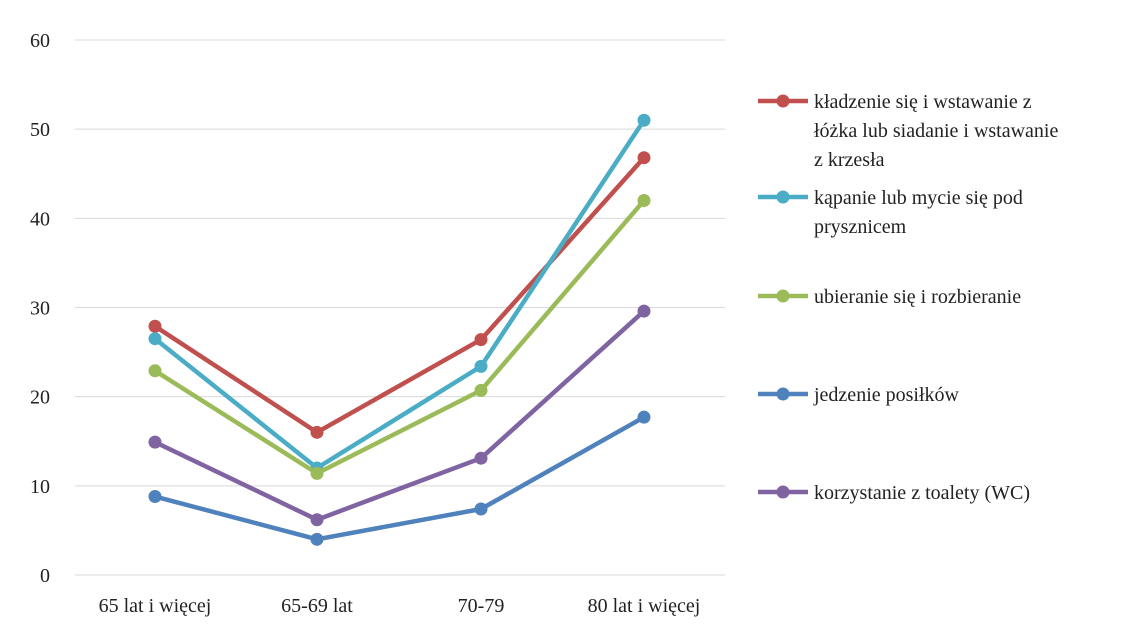  What do you see at coordinates (317, 606) in the screenshot?
I see `x-tick-label: 65-69 lat` at bounding box center [317, 606].